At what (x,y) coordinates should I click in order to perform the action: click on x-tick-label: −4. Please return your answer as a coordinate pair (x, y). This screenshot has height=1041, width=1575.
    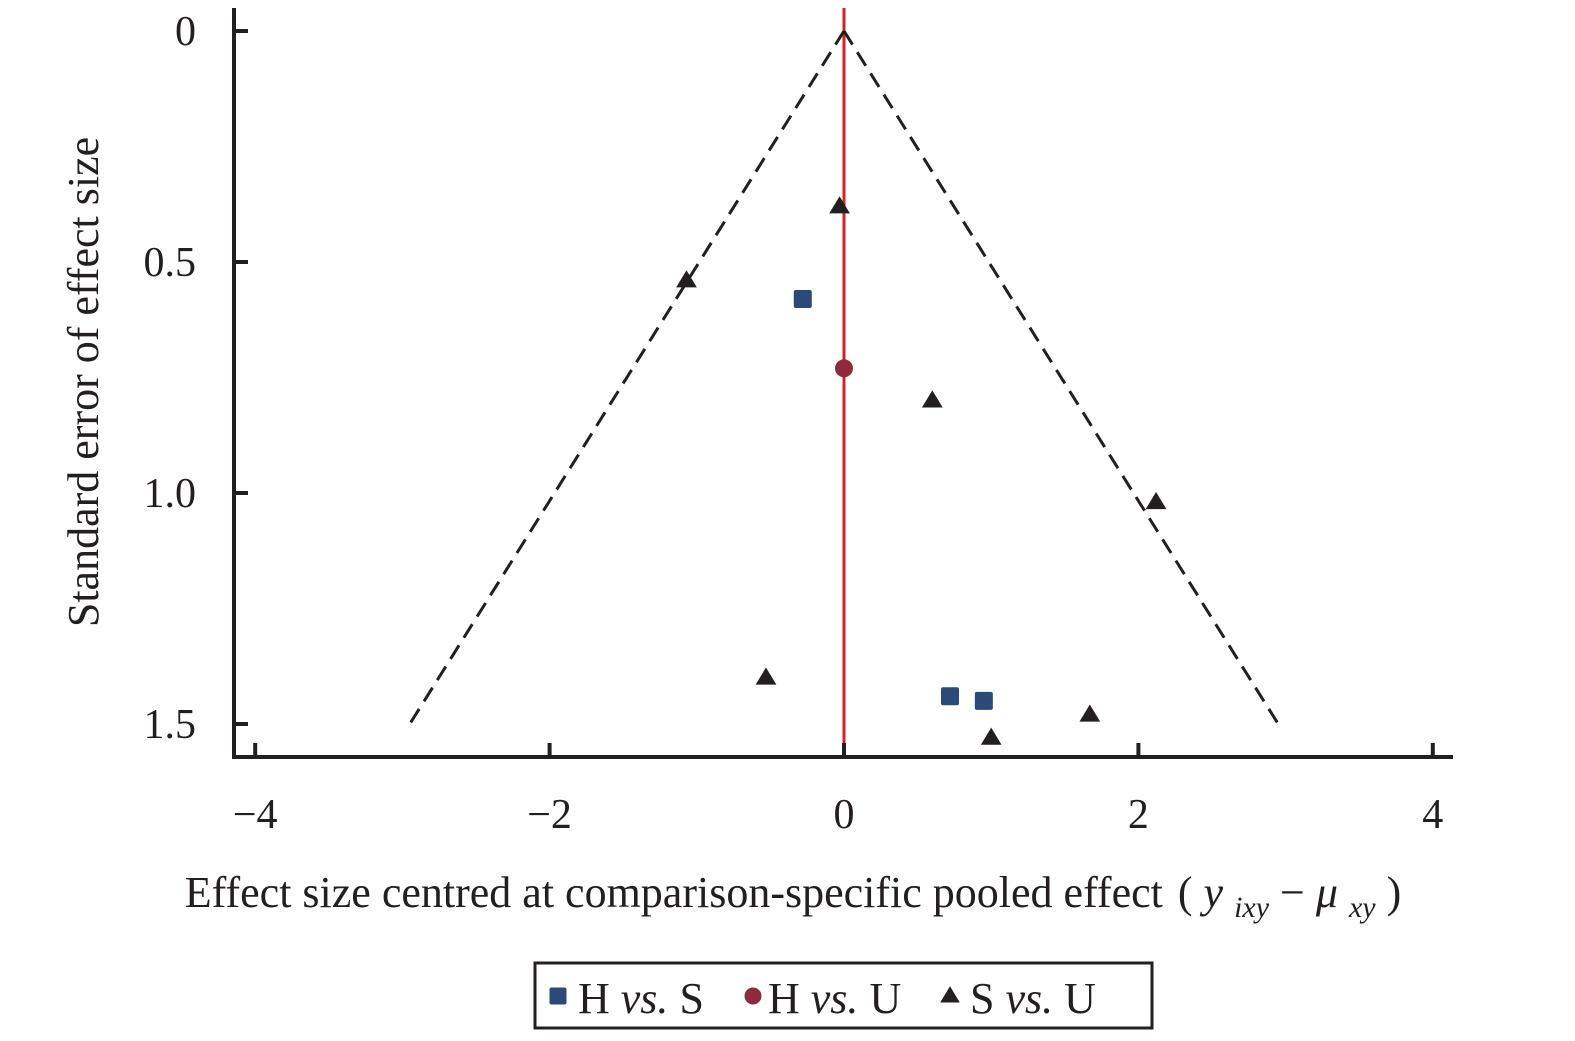
    Looking at the image, I should click on (255, 815).